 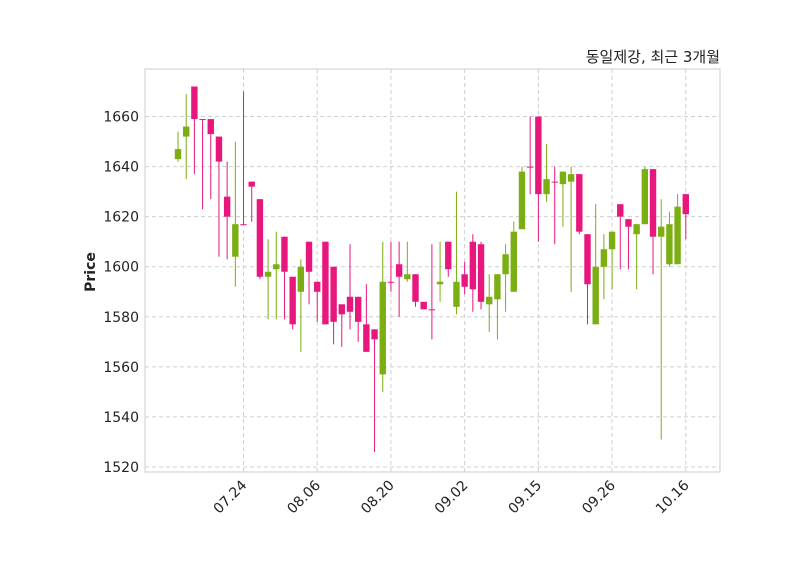 What do you see at coordinates (91, 272) in the screenshot?
I see `y-axis-label: Price` at bounding box center [91, 272].